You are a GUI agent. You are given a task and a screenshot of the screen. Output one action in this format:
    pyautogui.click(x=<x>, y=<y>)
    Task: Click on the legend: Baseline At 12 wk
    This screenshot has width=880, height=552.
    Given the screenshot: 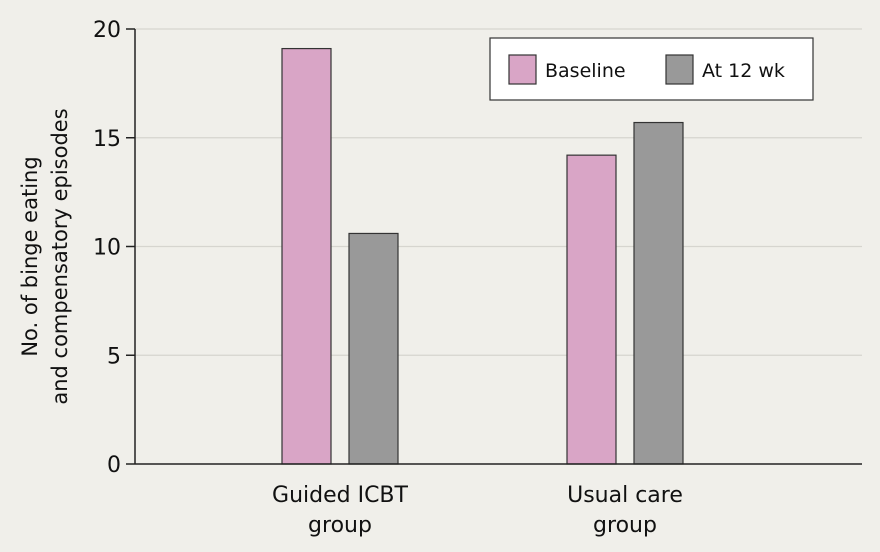 What is the action you would take?
    pyautogui.click(x=651, y=69)
    